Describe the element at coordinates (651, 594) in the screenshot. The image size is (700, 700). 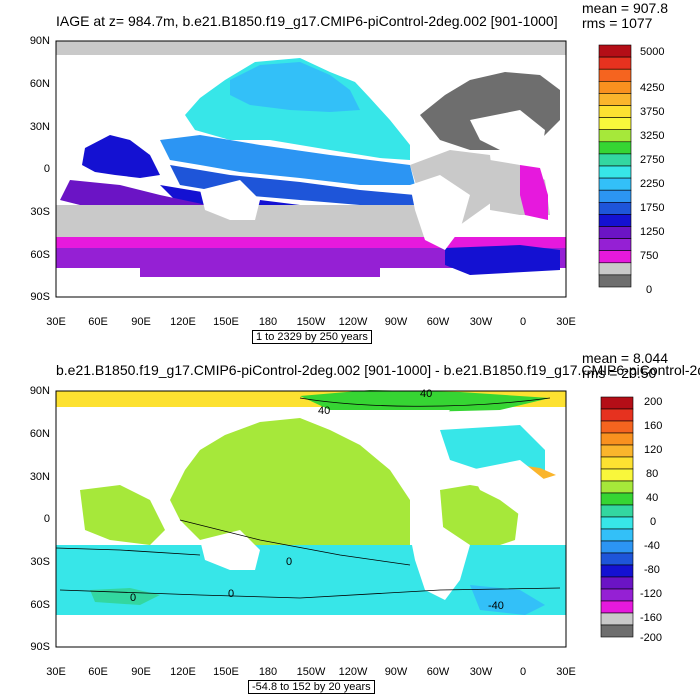
I see `colorbar-label: -120` at that location.